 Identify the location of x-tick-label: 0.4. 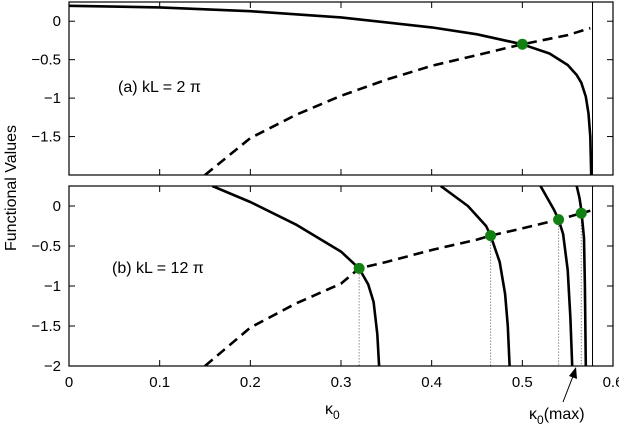
(431, 382).